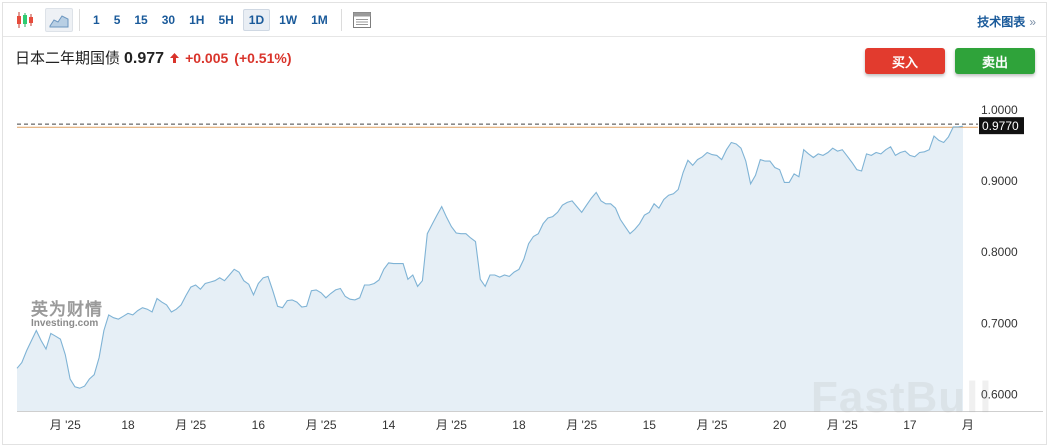 This screenshot has width=1049, height=447. I want to click on data-table-icon, so click(362, 20).